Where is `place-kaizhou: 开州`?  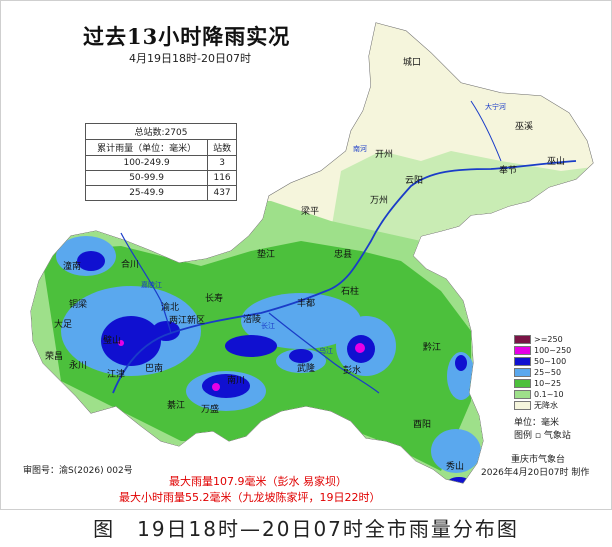 place-kaizhou: 开州 is located at coordinates (384, 154).